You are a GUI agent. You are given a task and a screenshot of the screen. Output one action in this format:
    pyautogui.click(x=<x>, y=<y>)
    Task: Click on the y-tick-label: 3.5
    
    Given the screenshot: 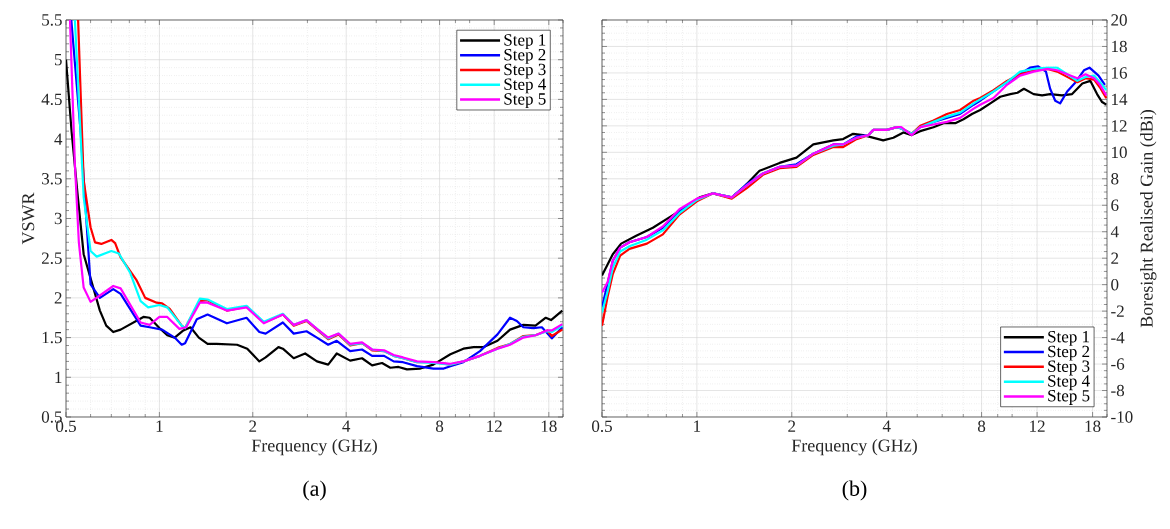 What is the action you would take?
    pyautogui.click(x=52, y=179)
    